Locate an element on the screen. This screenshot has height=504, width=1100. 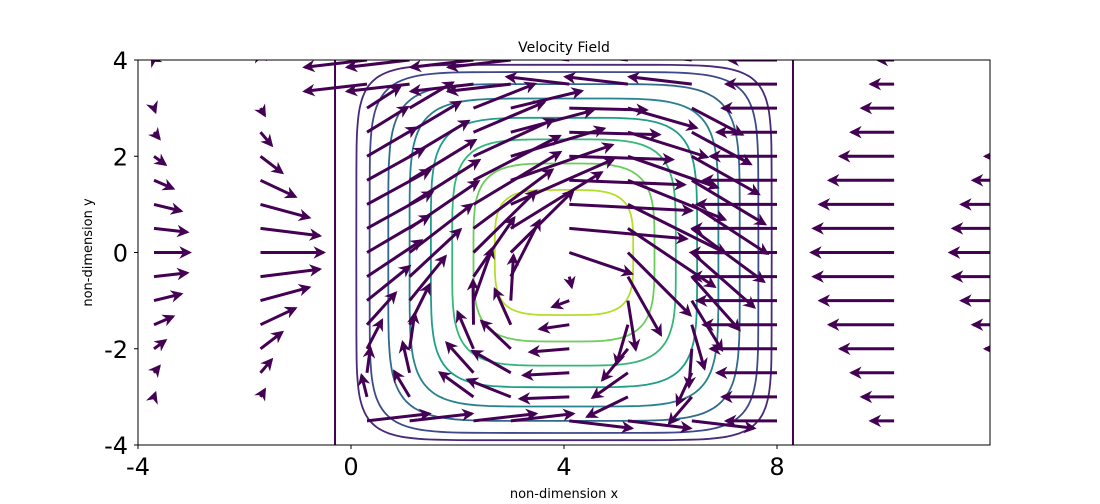
x-tick-label: 0 is located at coordinates (350, 467).